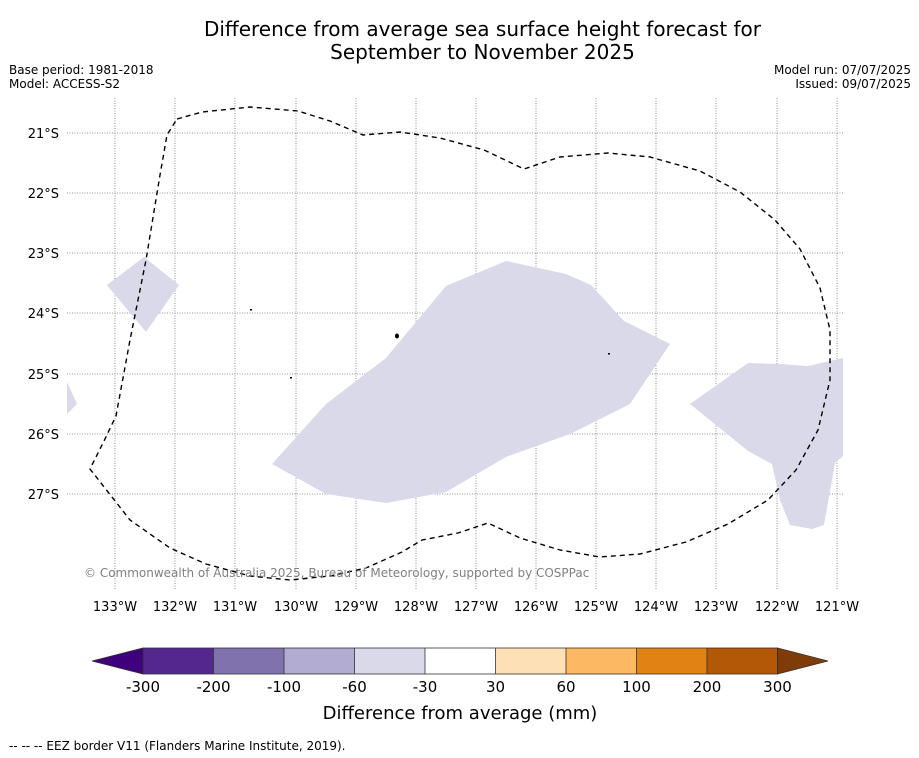 Image resolution: width=919 pixels, height=758 pixels. Describe the element at coordinates (115, 607) in the screenshot. I see `lon-label: 133°W` at that location.